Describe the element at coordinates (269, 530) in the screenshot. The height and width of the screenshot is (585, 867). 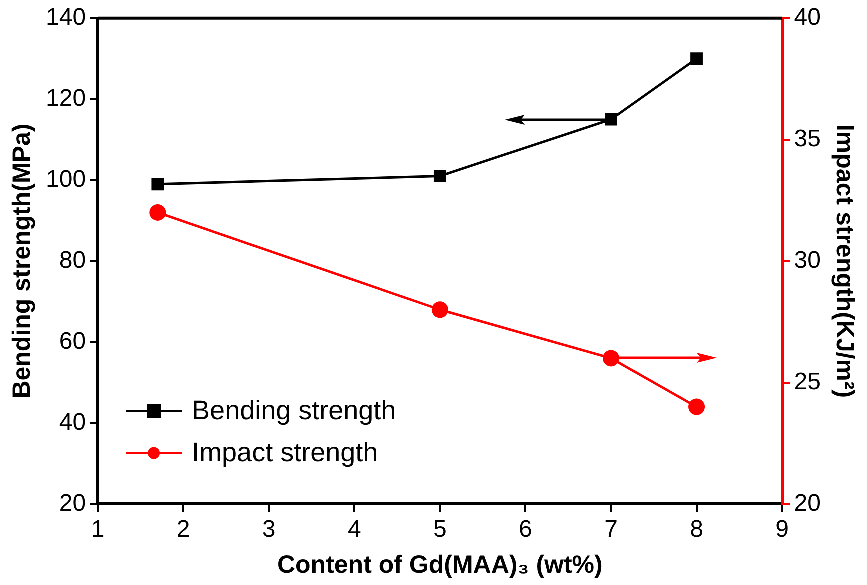
I see `x-tick-label: 3` at that location.